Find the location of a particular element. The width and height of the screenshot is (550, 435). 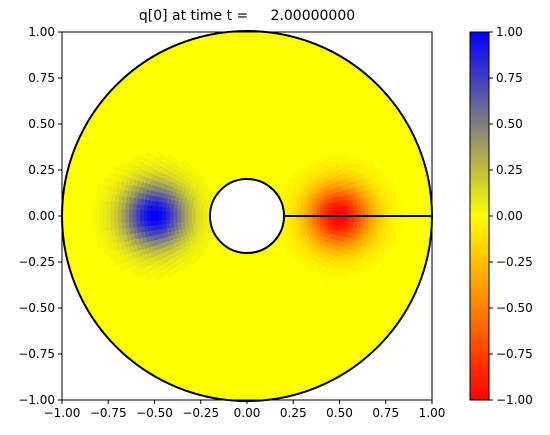

y-tick-label: 0.75 is located at coordinates (41, 78).